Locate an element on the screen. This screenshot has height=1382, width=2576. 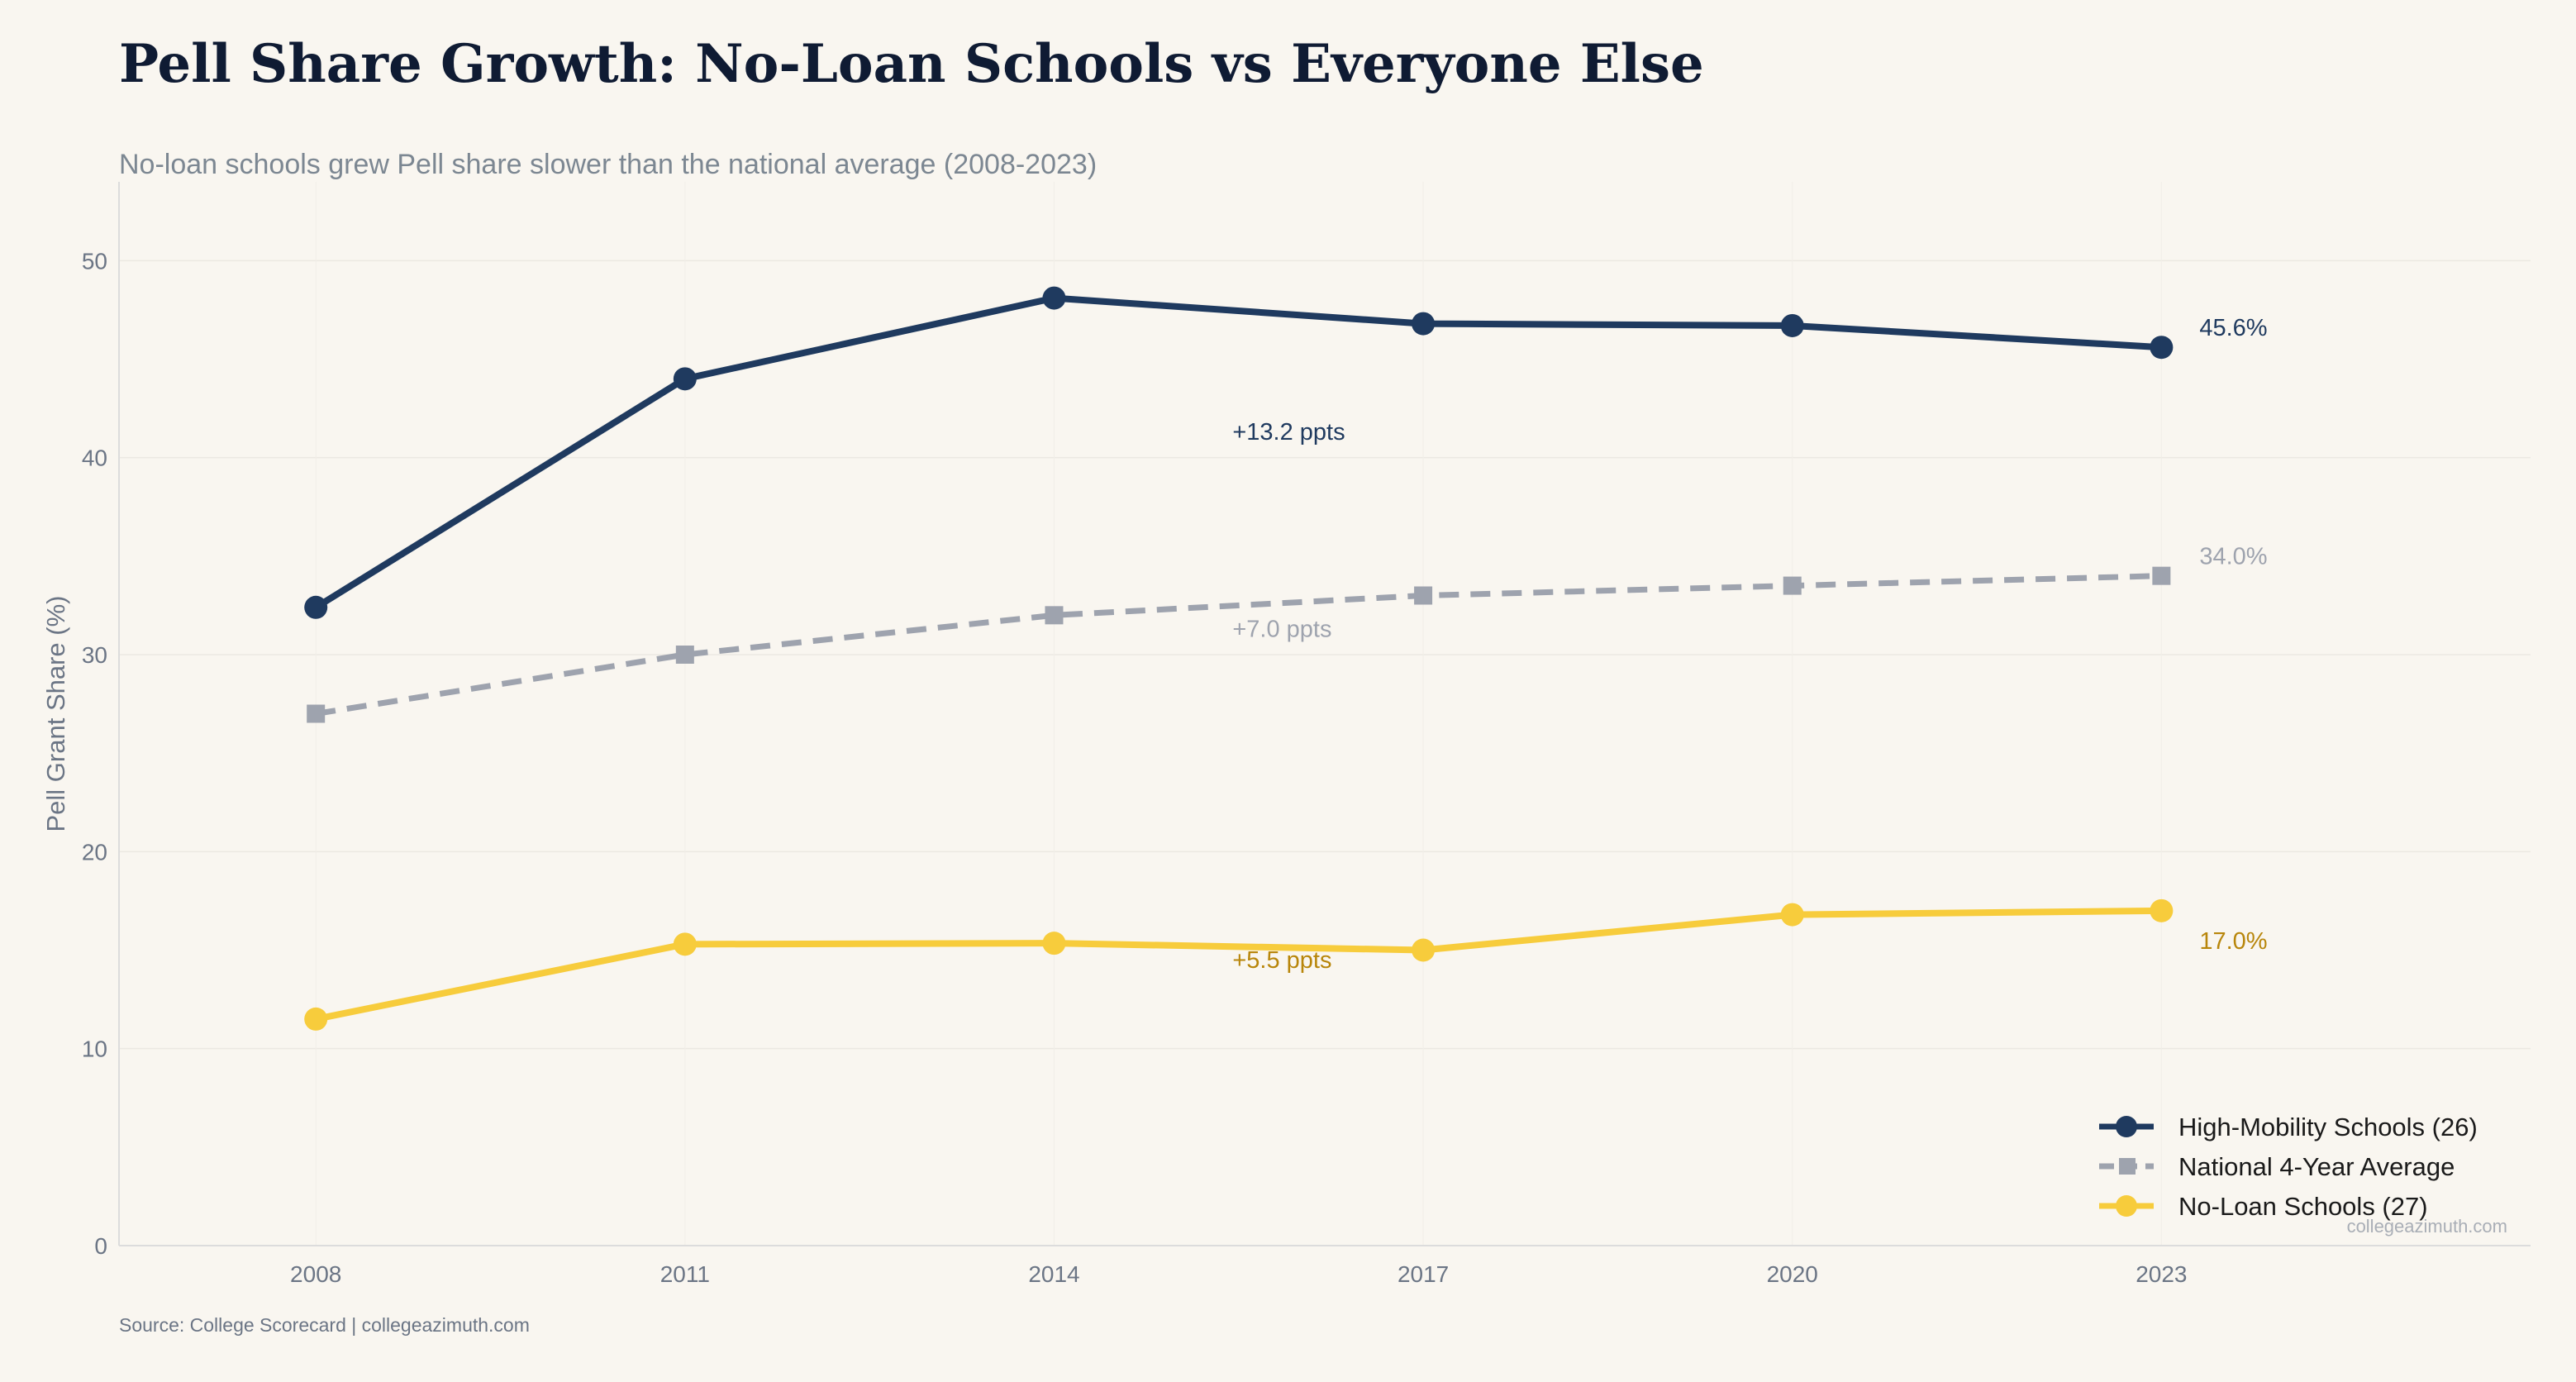
y-tick-label: 40 is located at coordinates (95, 458).